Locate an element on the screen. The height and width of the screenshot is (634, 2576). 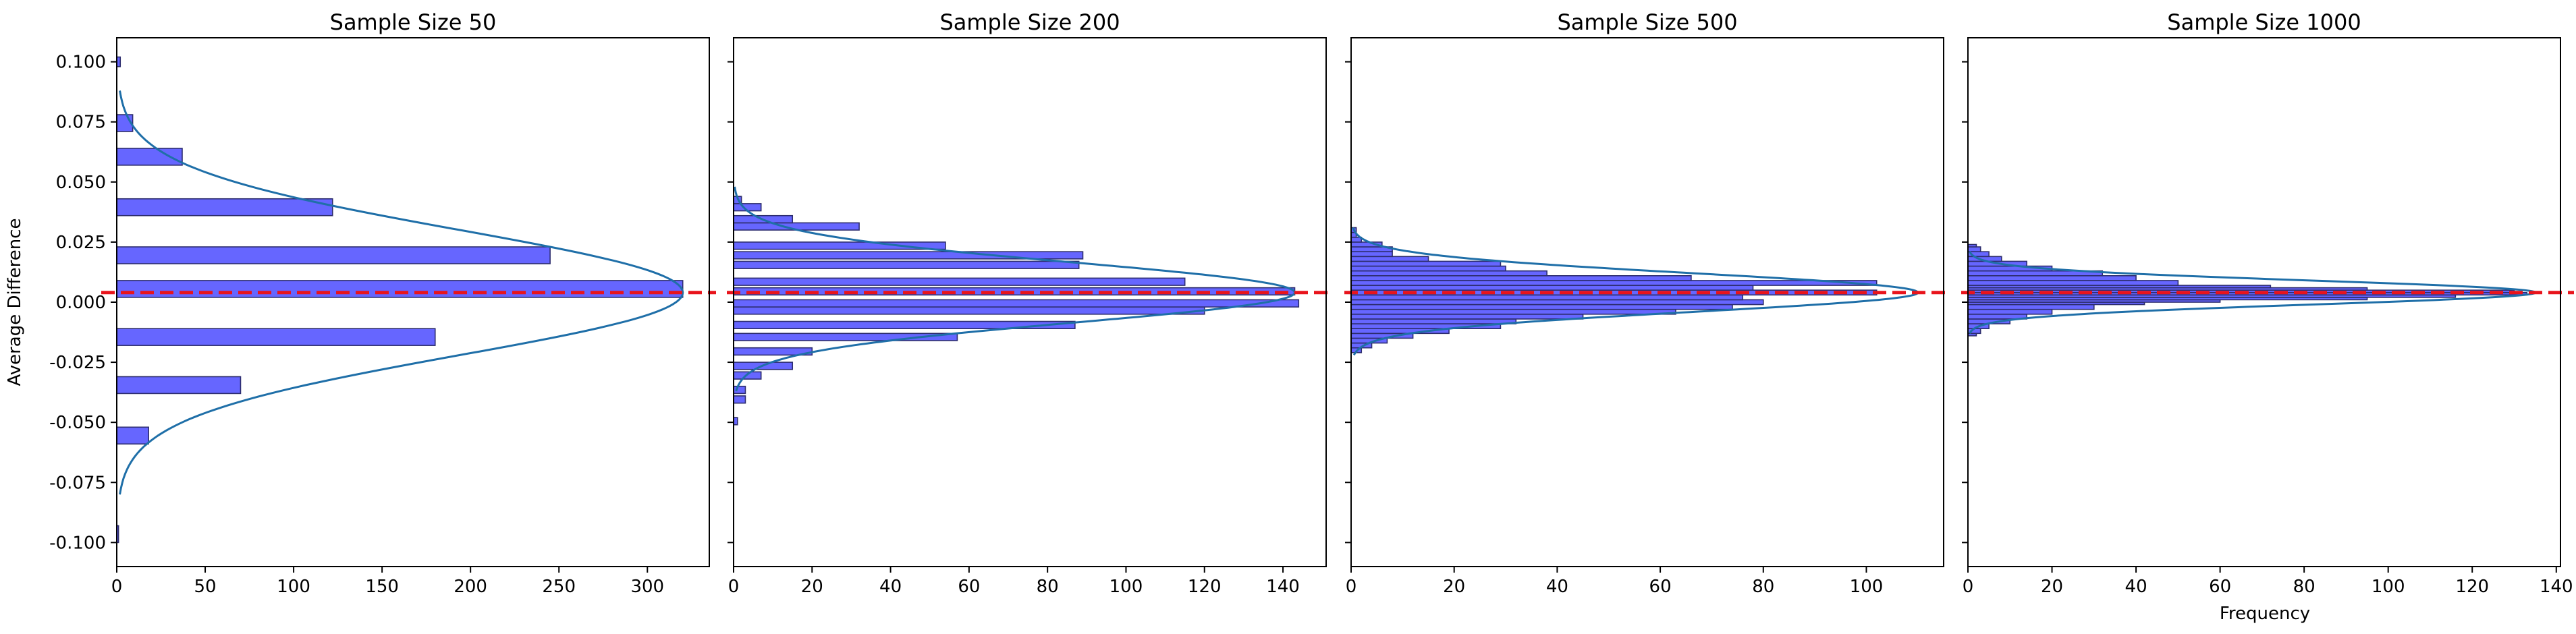
subplot-title: Sample Size 50 is located at coordinates (413, 22).